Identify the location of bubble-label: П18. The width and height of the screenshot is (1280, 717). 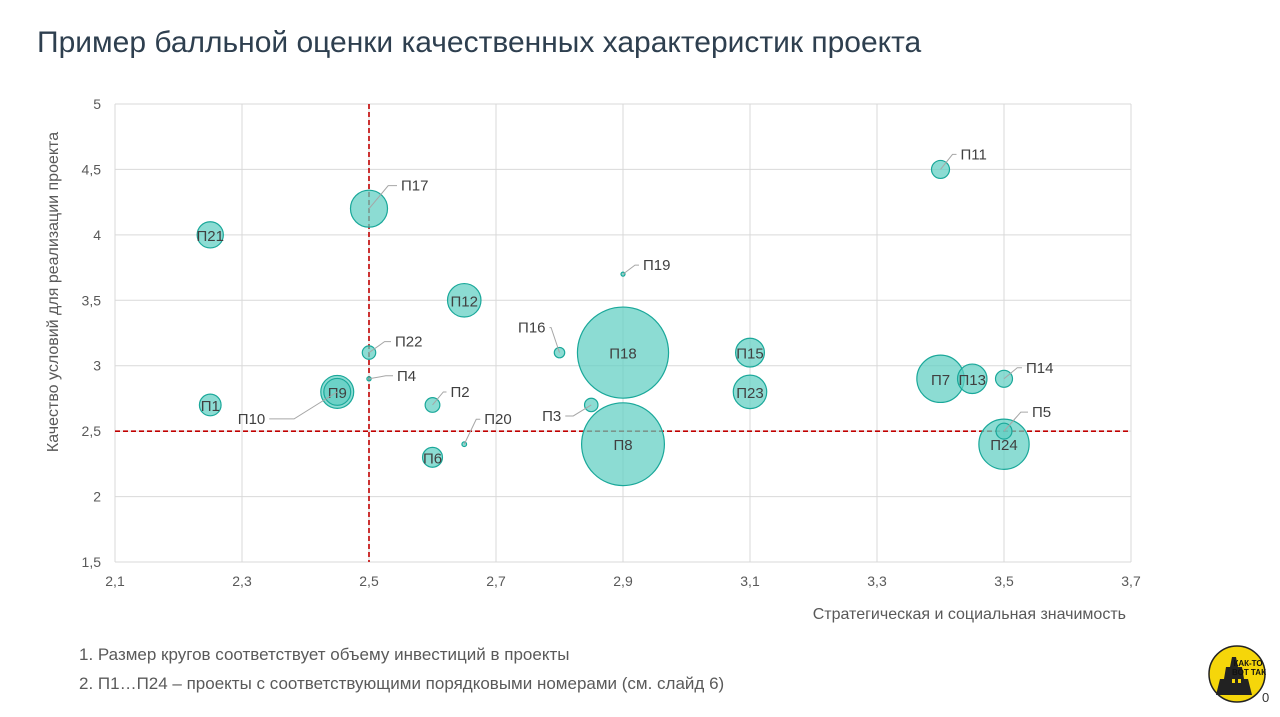
(622, 354).